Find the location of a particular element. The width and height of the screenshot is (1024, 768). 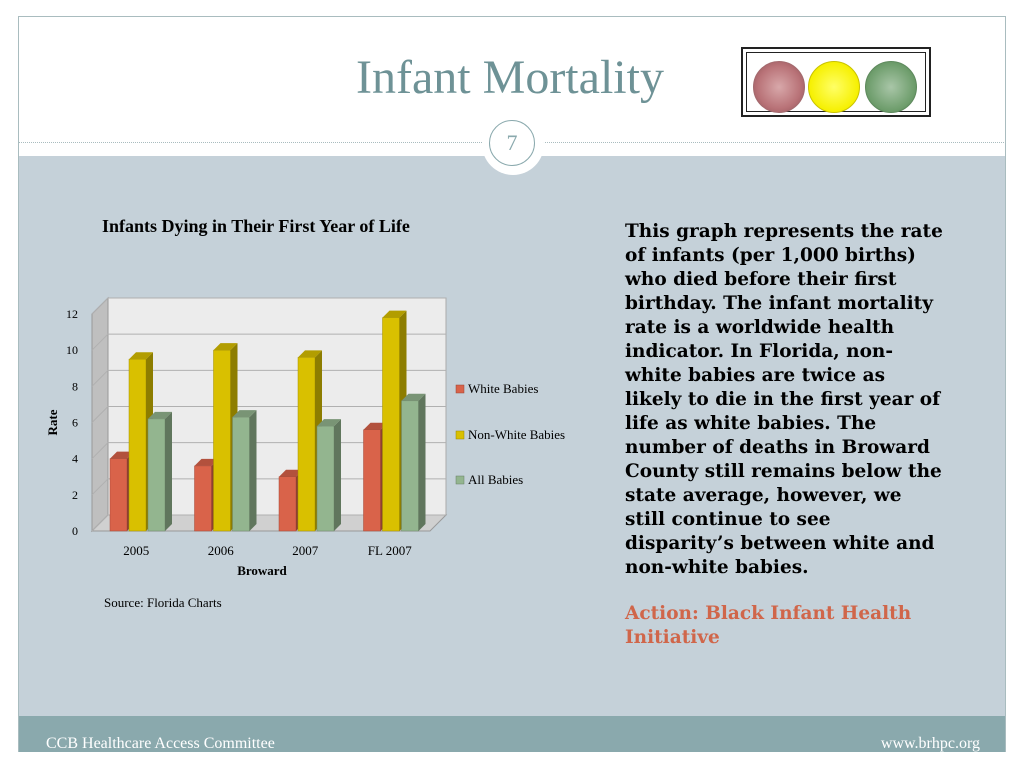

x-tick-label: 2006 is located at coordinates (221, 550).